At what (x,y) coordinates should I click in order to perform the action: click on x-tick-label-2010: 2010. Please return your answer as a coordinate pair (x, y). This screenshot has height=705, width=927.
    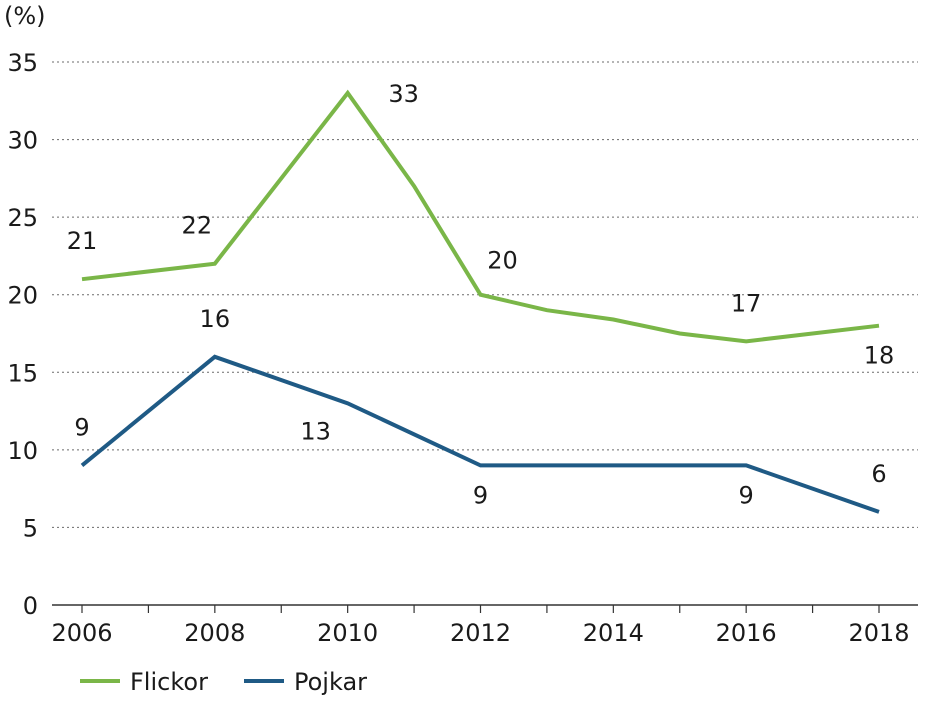
    Looking at the image, I should click on (347, 633).